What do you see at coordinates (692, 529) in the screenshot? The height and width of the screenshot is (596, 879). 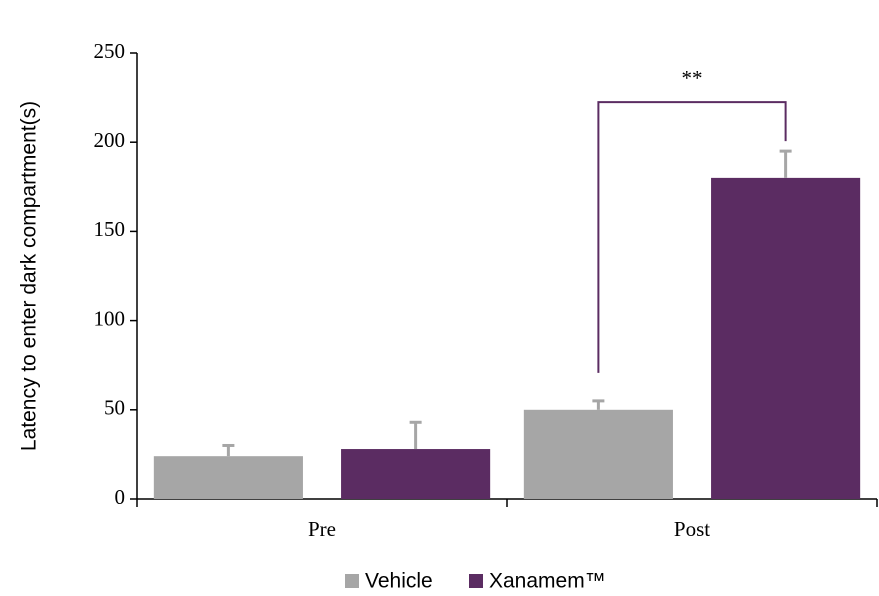 I see `x-tick-label: Post` at bounding box center [692, 529].